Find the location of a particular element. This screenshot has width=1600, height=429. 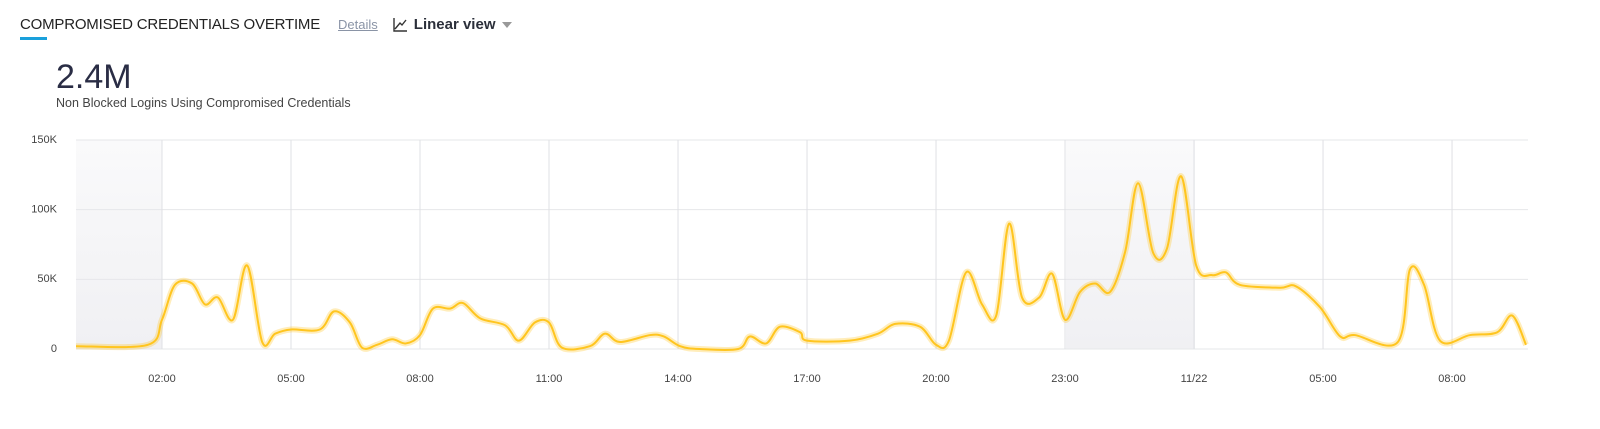

x-tick-label: 11/22 is located at coordinates (1194, 379).